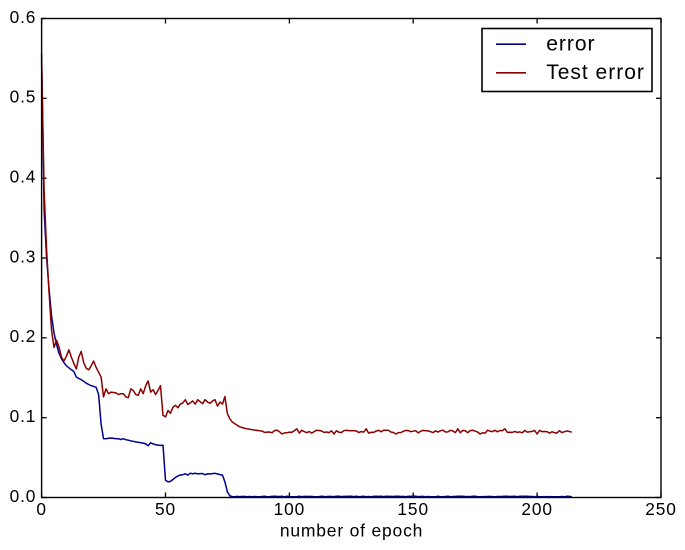 The image size is (685, 550). What do you see at coordinates (537, 509) in the screenshot?
I see `svg-text: 200` at bounding box center [537, 509].